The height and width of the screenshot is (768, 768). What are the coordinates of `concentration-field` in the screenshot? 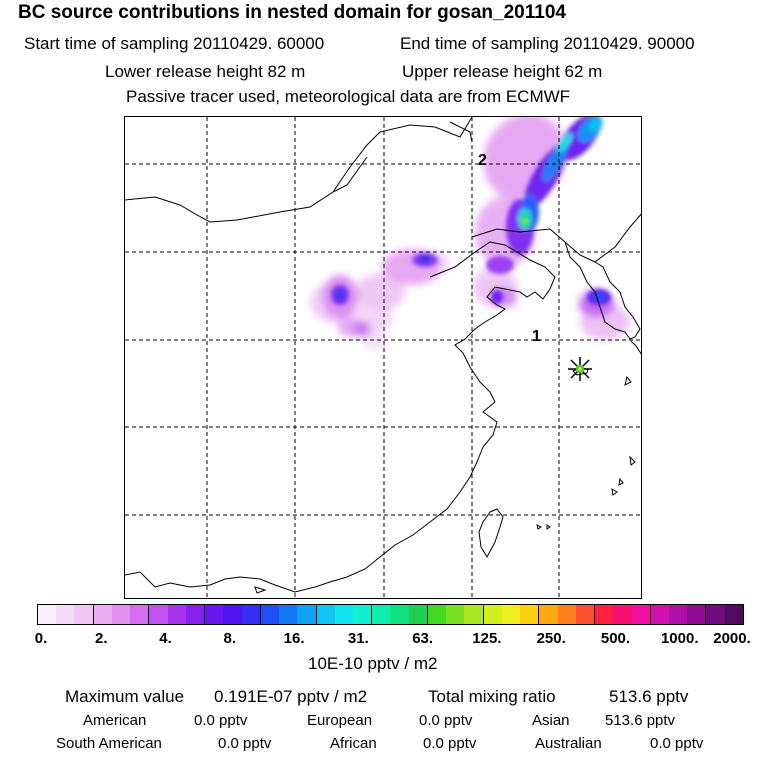 It's located at (470, 233).